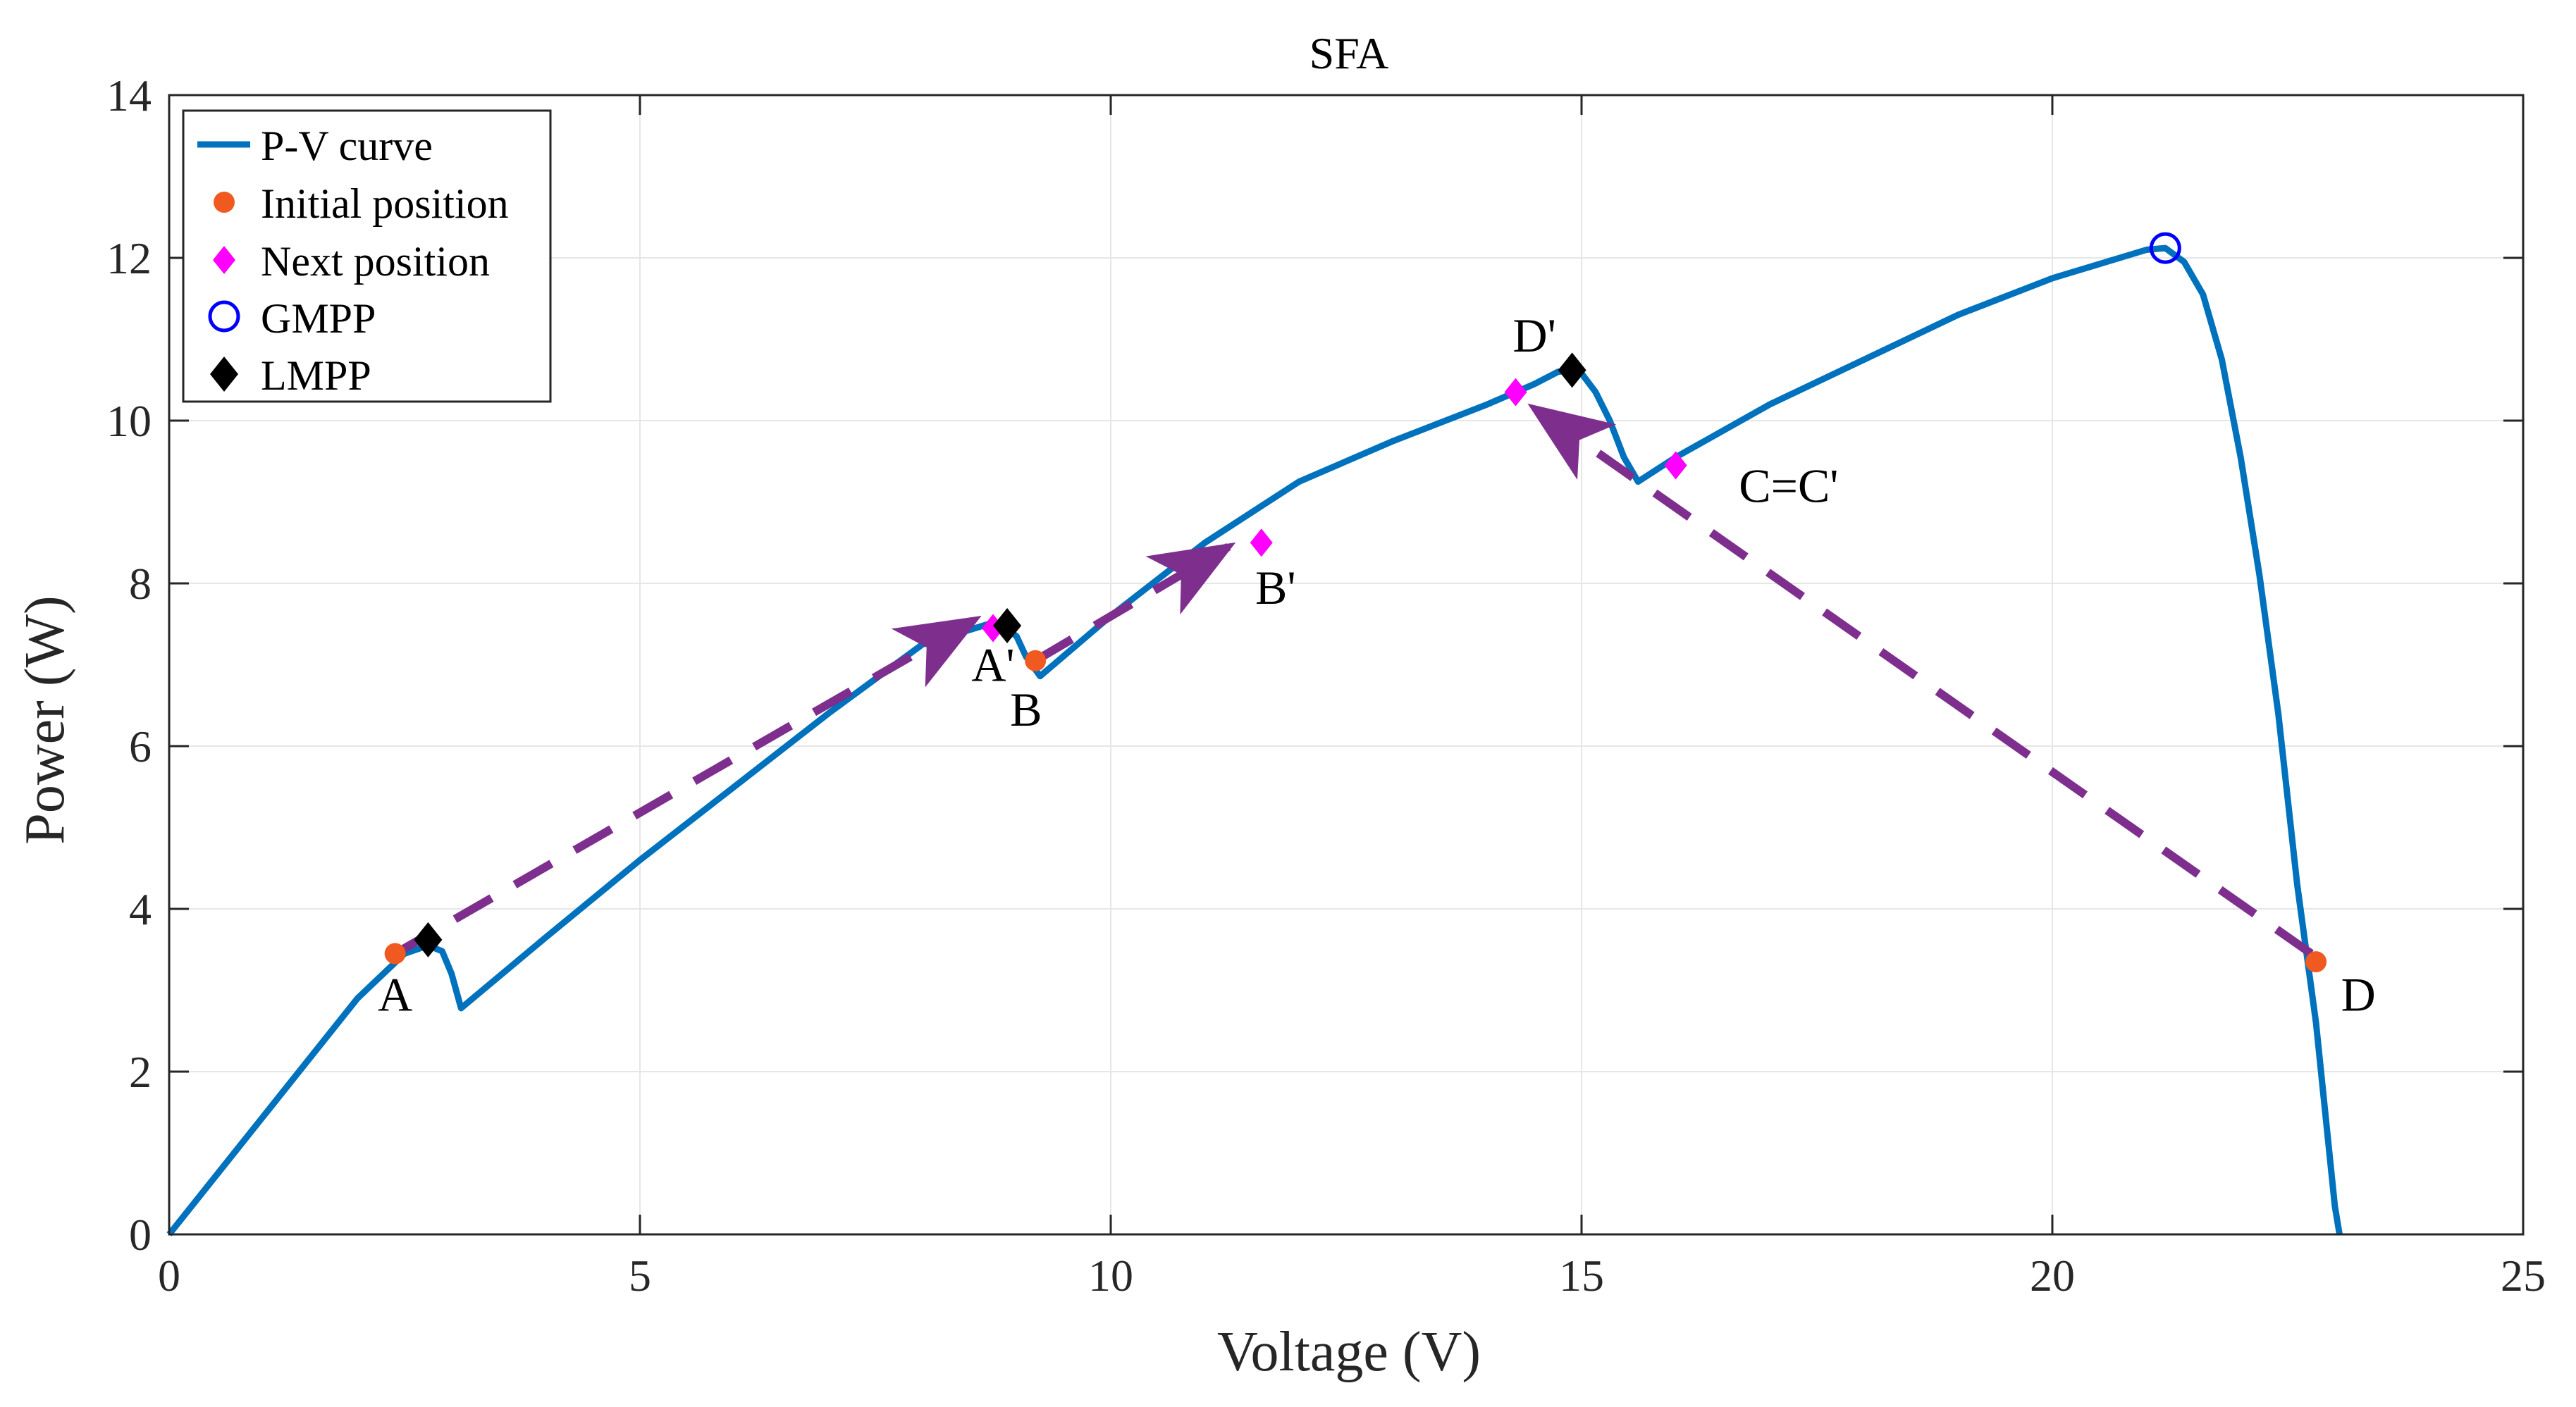 The height and width of the screenshot is (1407, 2576). What do you see at coordinates (140, 909) in the screenshot?
I see `y-tick-label: 4` at bounding box center [140, 909].